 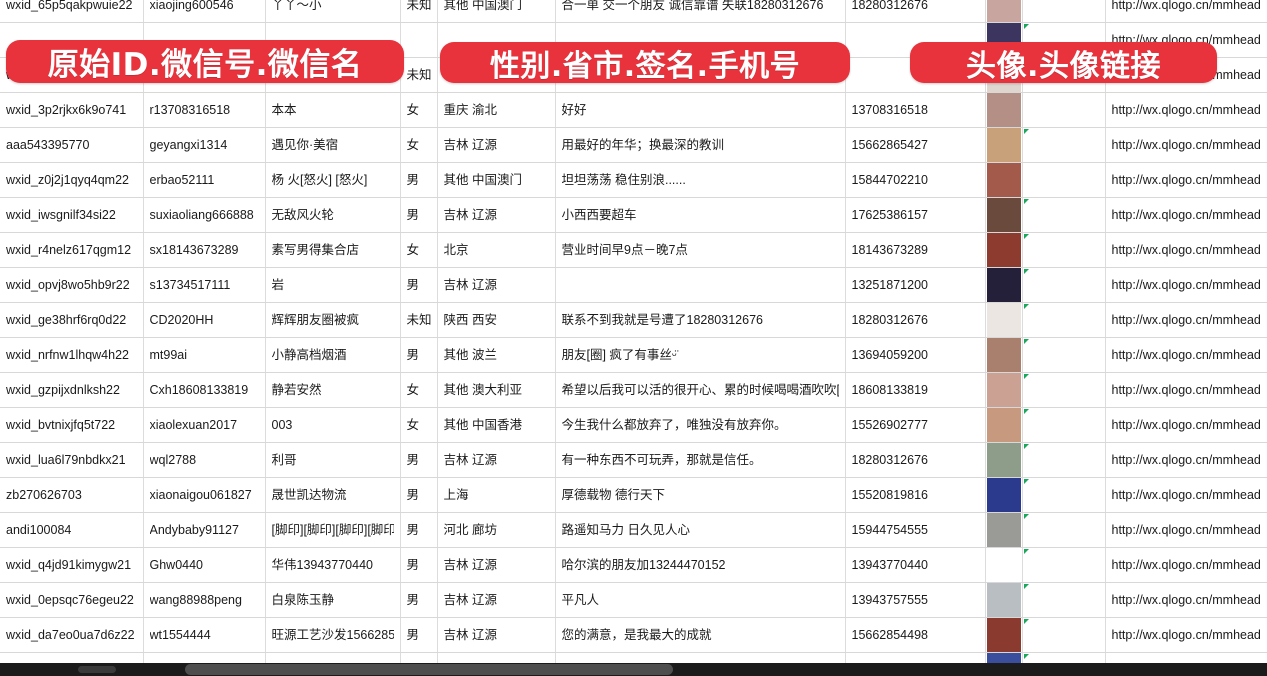 What do you see at coordinates (496, 495) in the screenshot?
I see `cell-region: 上海` at bounding box center [496, 495].